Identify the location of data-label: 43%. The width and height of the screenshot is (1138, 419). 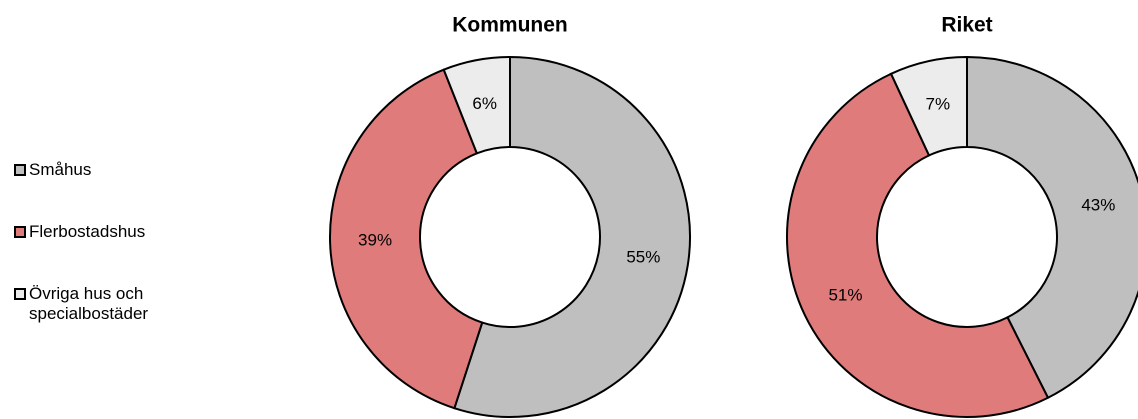
(1098, 204).